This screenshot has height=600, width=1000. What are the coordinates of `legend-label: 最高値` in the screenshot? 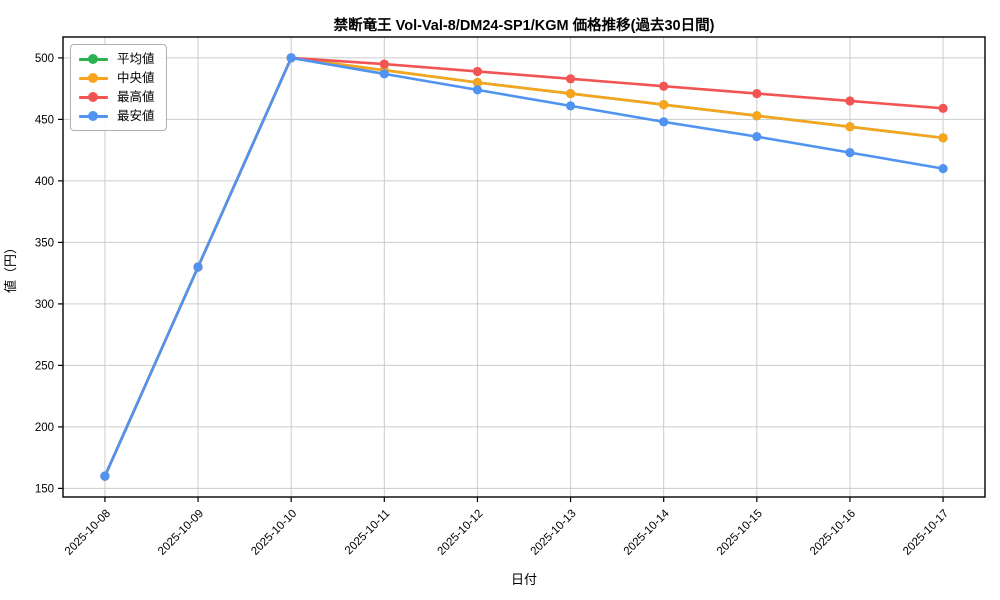 It's located at (136, 97).